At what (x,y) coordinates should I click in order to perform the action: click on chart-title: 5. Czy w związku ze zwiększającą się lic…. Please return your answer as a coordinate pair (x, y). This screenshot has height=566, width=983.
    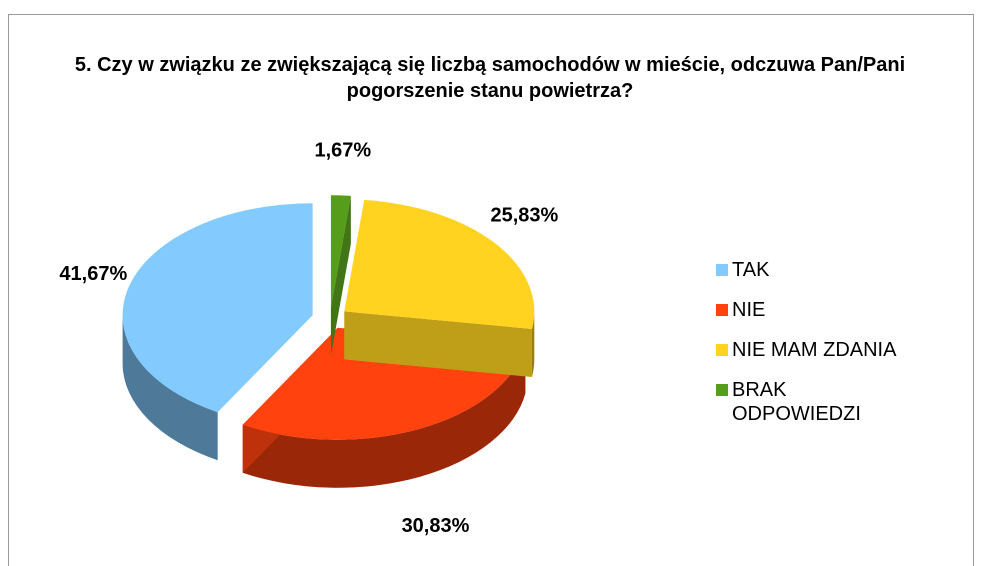
    Looking at the image, I should click on (490, 78).